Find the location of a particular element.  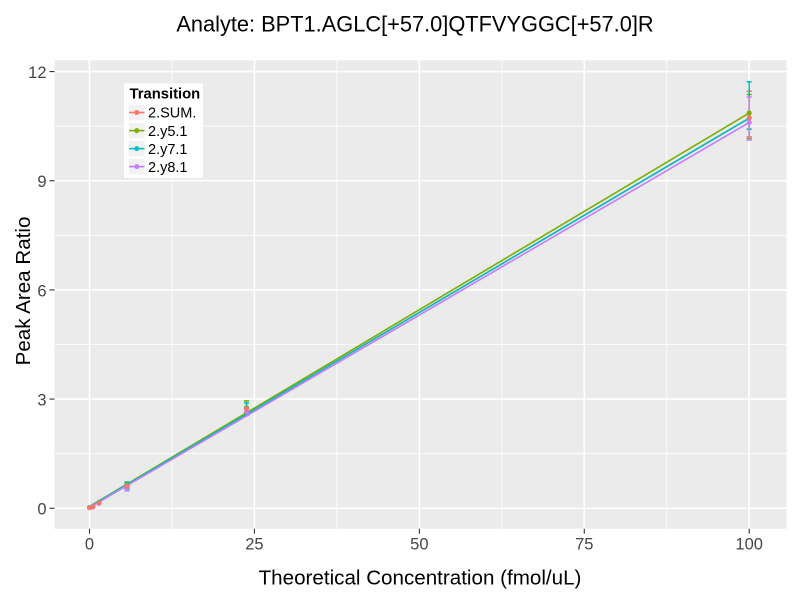

svg-text: 100 is located at coordinates (749, 544).